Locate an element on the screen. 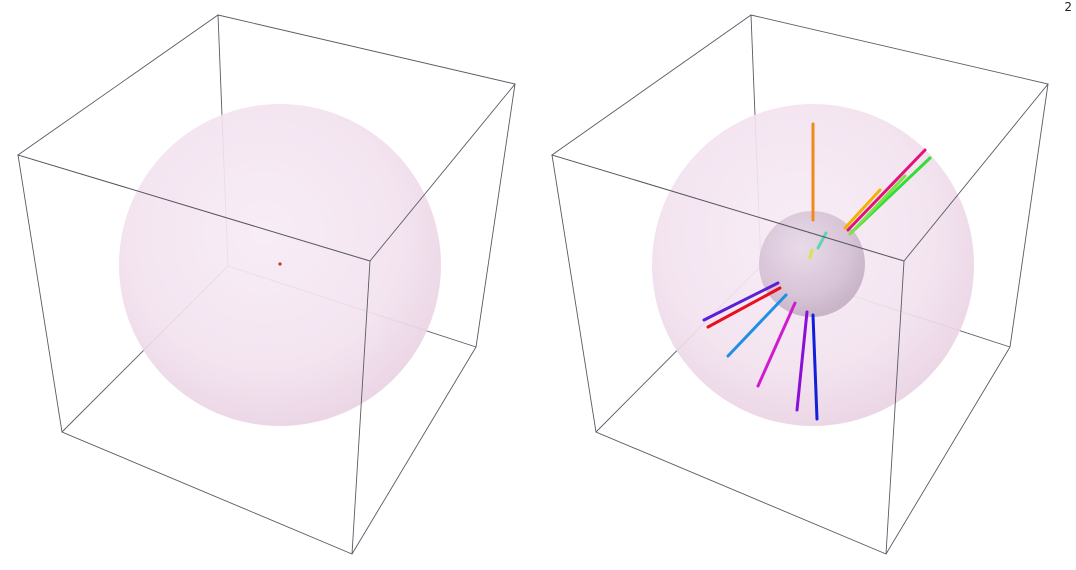  ray-lightgreen-upright is located at coordinates (877, 205).